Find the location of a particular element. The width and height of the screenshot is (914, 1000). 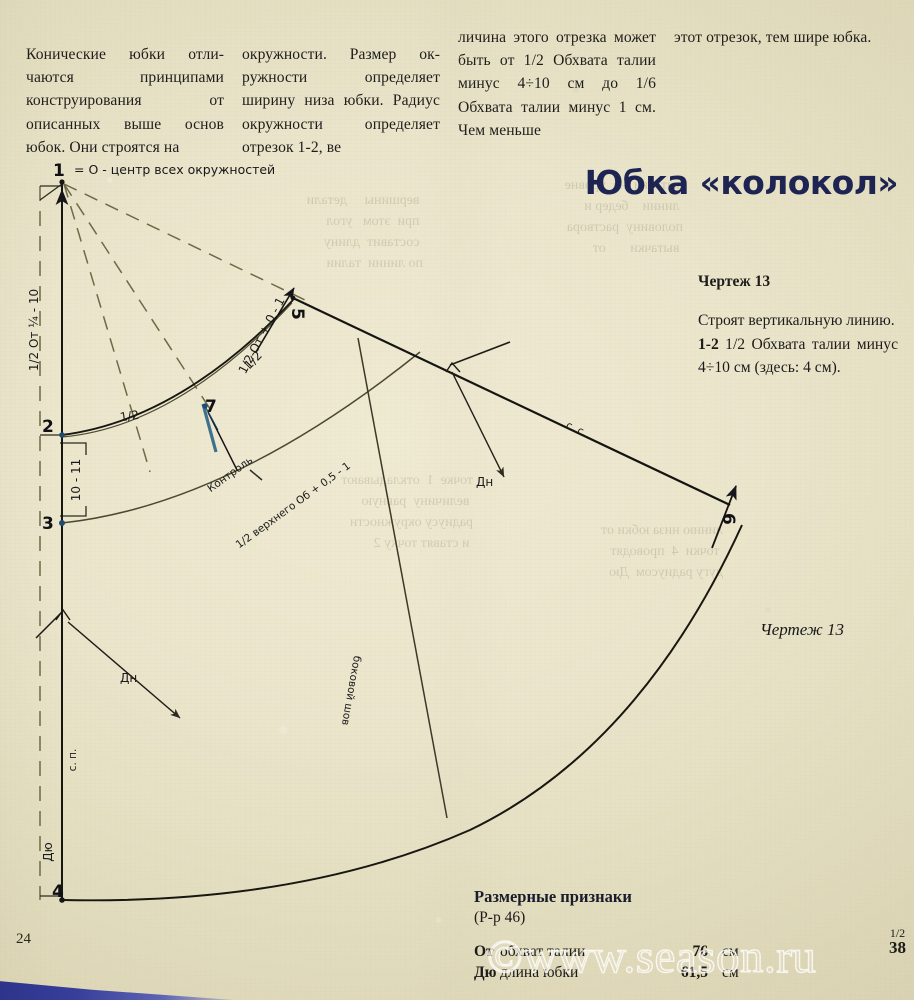

hem-length-arrow-right is located at coordinates (478, 424).